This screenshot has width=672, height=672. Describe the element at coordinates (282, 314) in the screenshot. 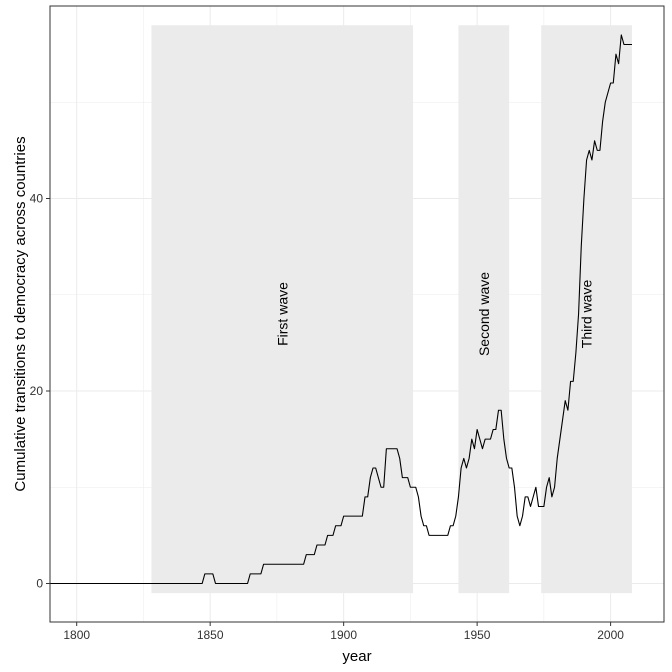

I see `first-wave-label: First wave` at that location.